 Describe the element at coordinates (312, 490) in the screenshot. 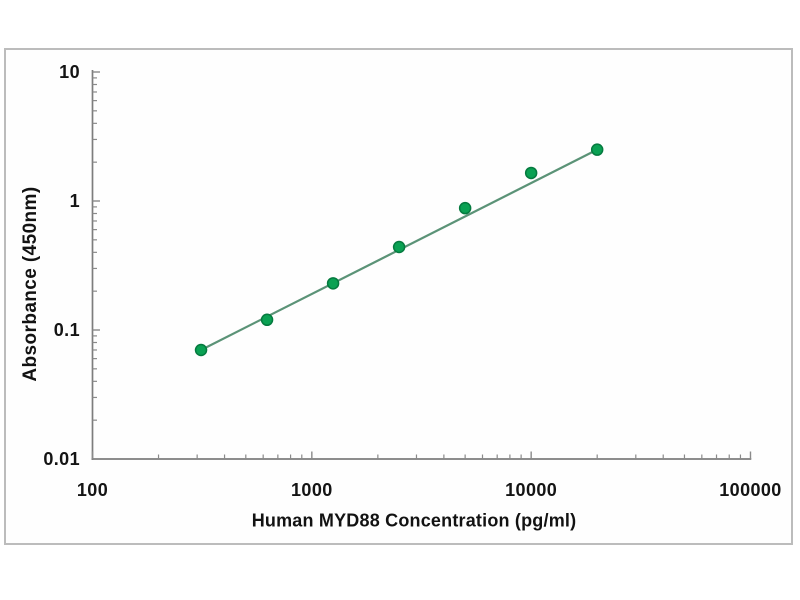

I see `x-tick-label: 1000` at that location.